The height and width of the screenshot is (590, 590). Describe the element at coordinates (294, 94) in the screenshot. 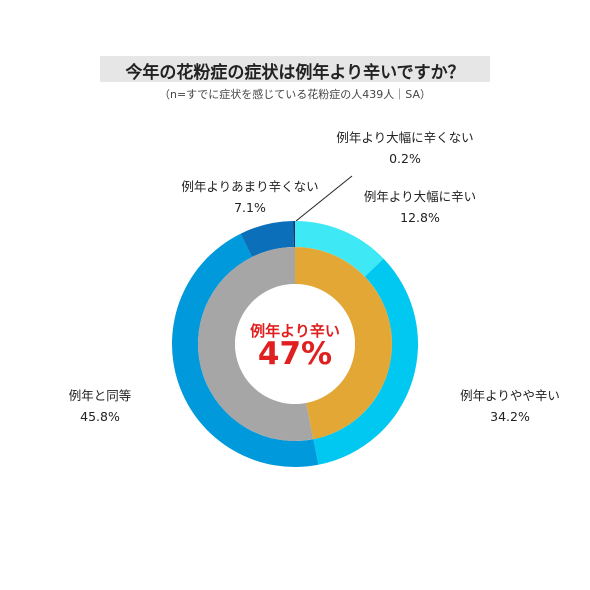

I see `chart-subtitle: （n=すでに症状を感じている花粉症の人439人｜SA）` at that location.